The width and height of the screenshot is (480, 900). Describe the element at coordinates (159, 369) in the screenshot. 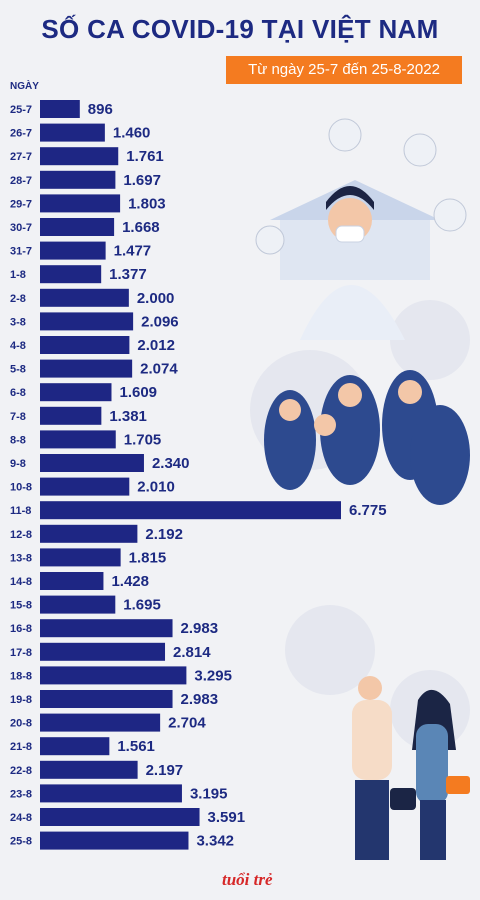

I see `value-label: 2.074` at that location.